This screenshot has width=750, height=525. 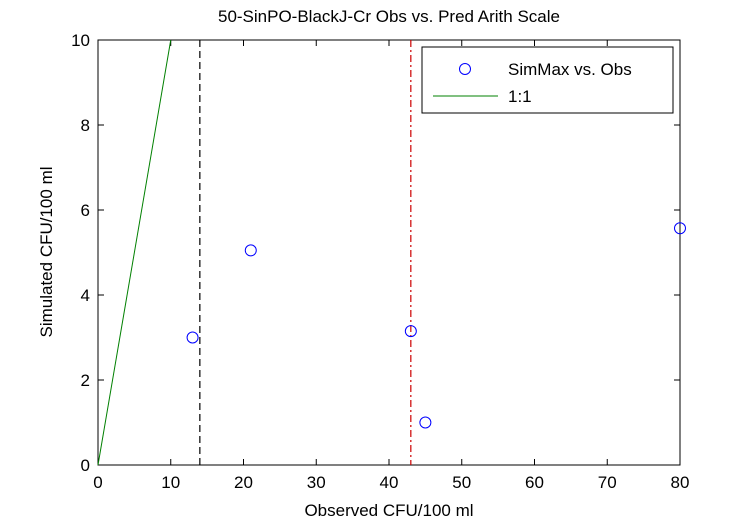 I want to click on legend-label-simmax: SimMax vs. Obs, so click(x=570, y=69).